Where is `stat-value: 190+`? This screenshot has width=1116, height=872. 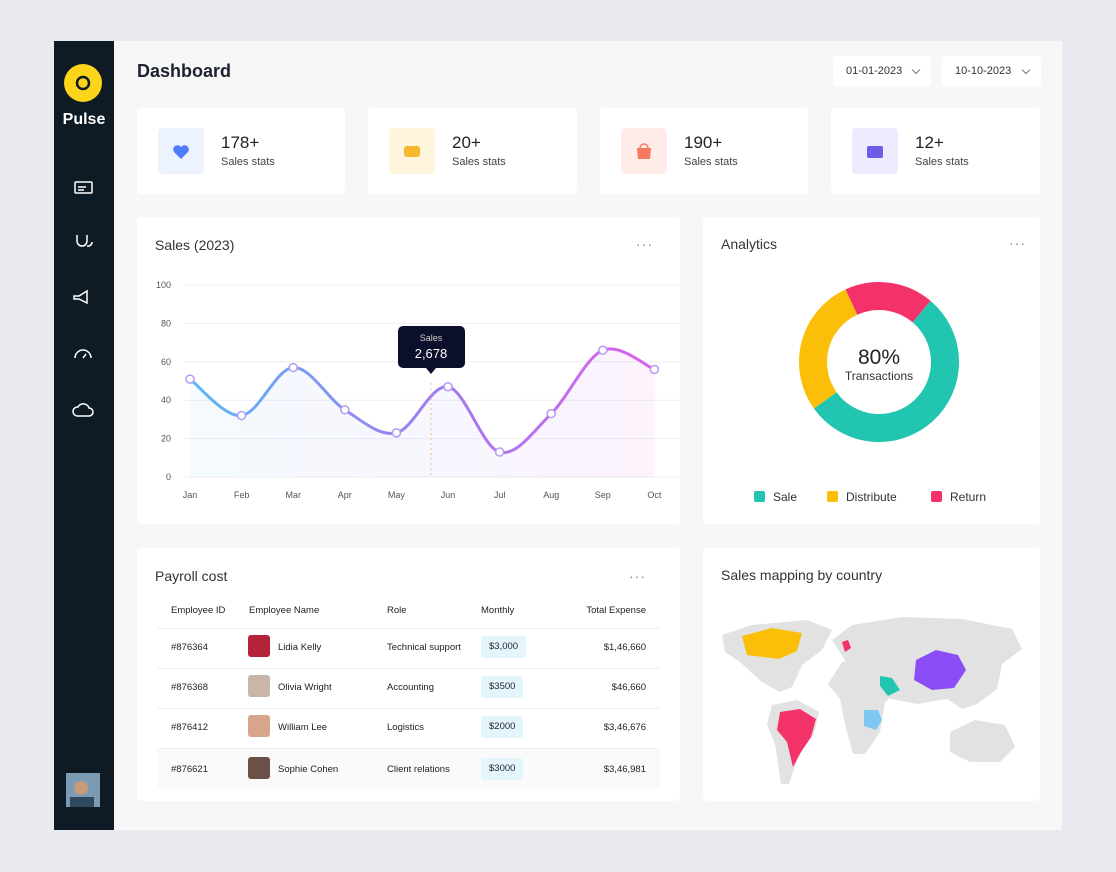 stat-value: 190+ is located at coordinates (703, 142).